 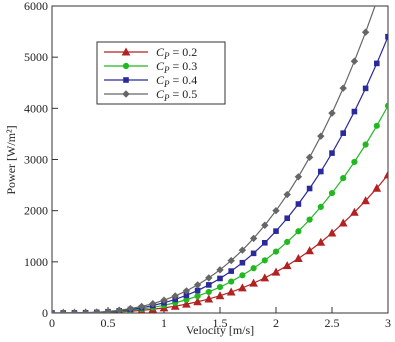 What do you see at coordinates (276, 323) in the screenshot?
I see `x-tick-label: 2` at bounding box center [276, 323].